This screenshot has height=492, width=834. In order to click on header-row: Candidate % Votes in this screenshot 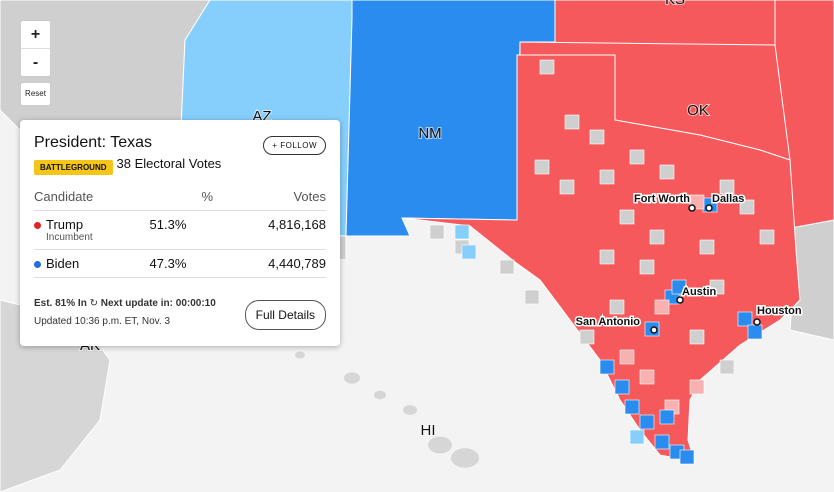, I will do `click(180, 197)`.